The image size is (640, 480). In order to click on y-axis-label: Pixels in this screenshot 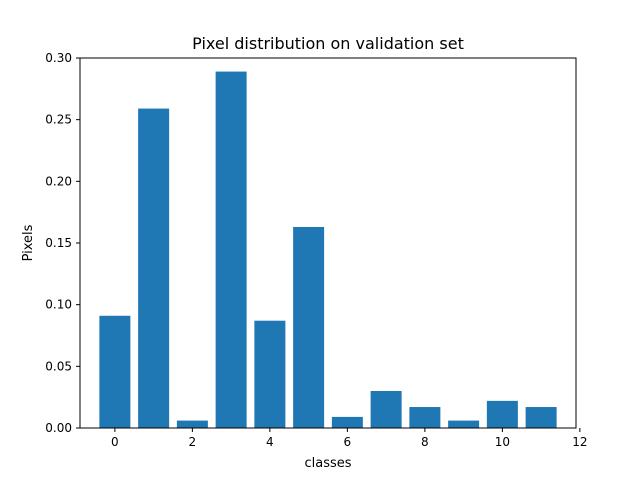, I will do `click(28, 242)`.